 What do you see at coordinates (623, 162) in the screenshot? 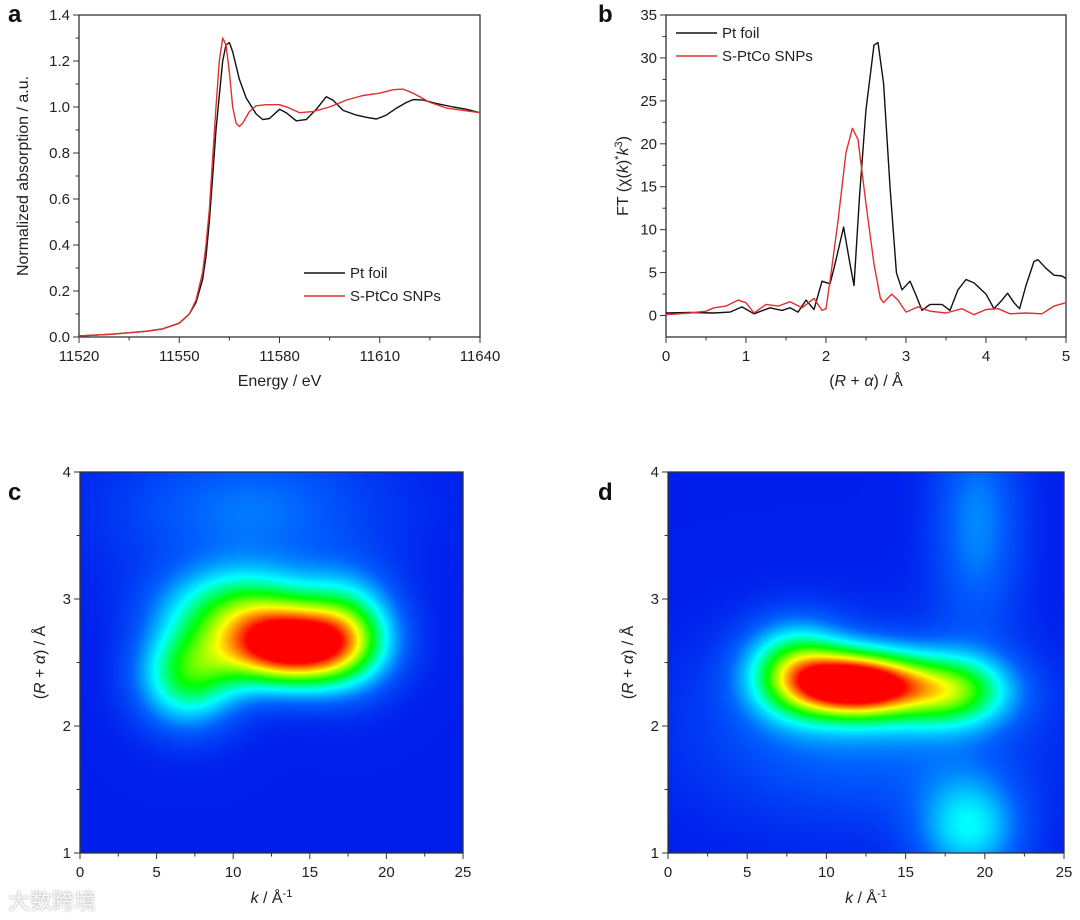
I see `label-part: )` at bounding box center [623, 162].